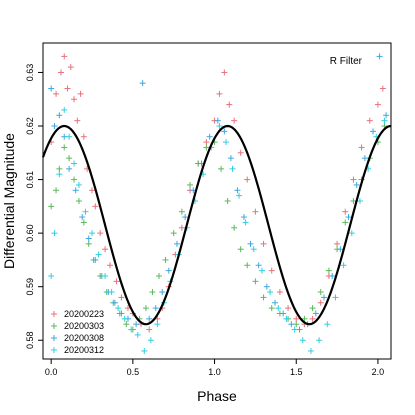  What do you see at coordinates (214, 372) in the screenshot?
I see `x-tick-label: 1.0` at bounding box center [214, 372].